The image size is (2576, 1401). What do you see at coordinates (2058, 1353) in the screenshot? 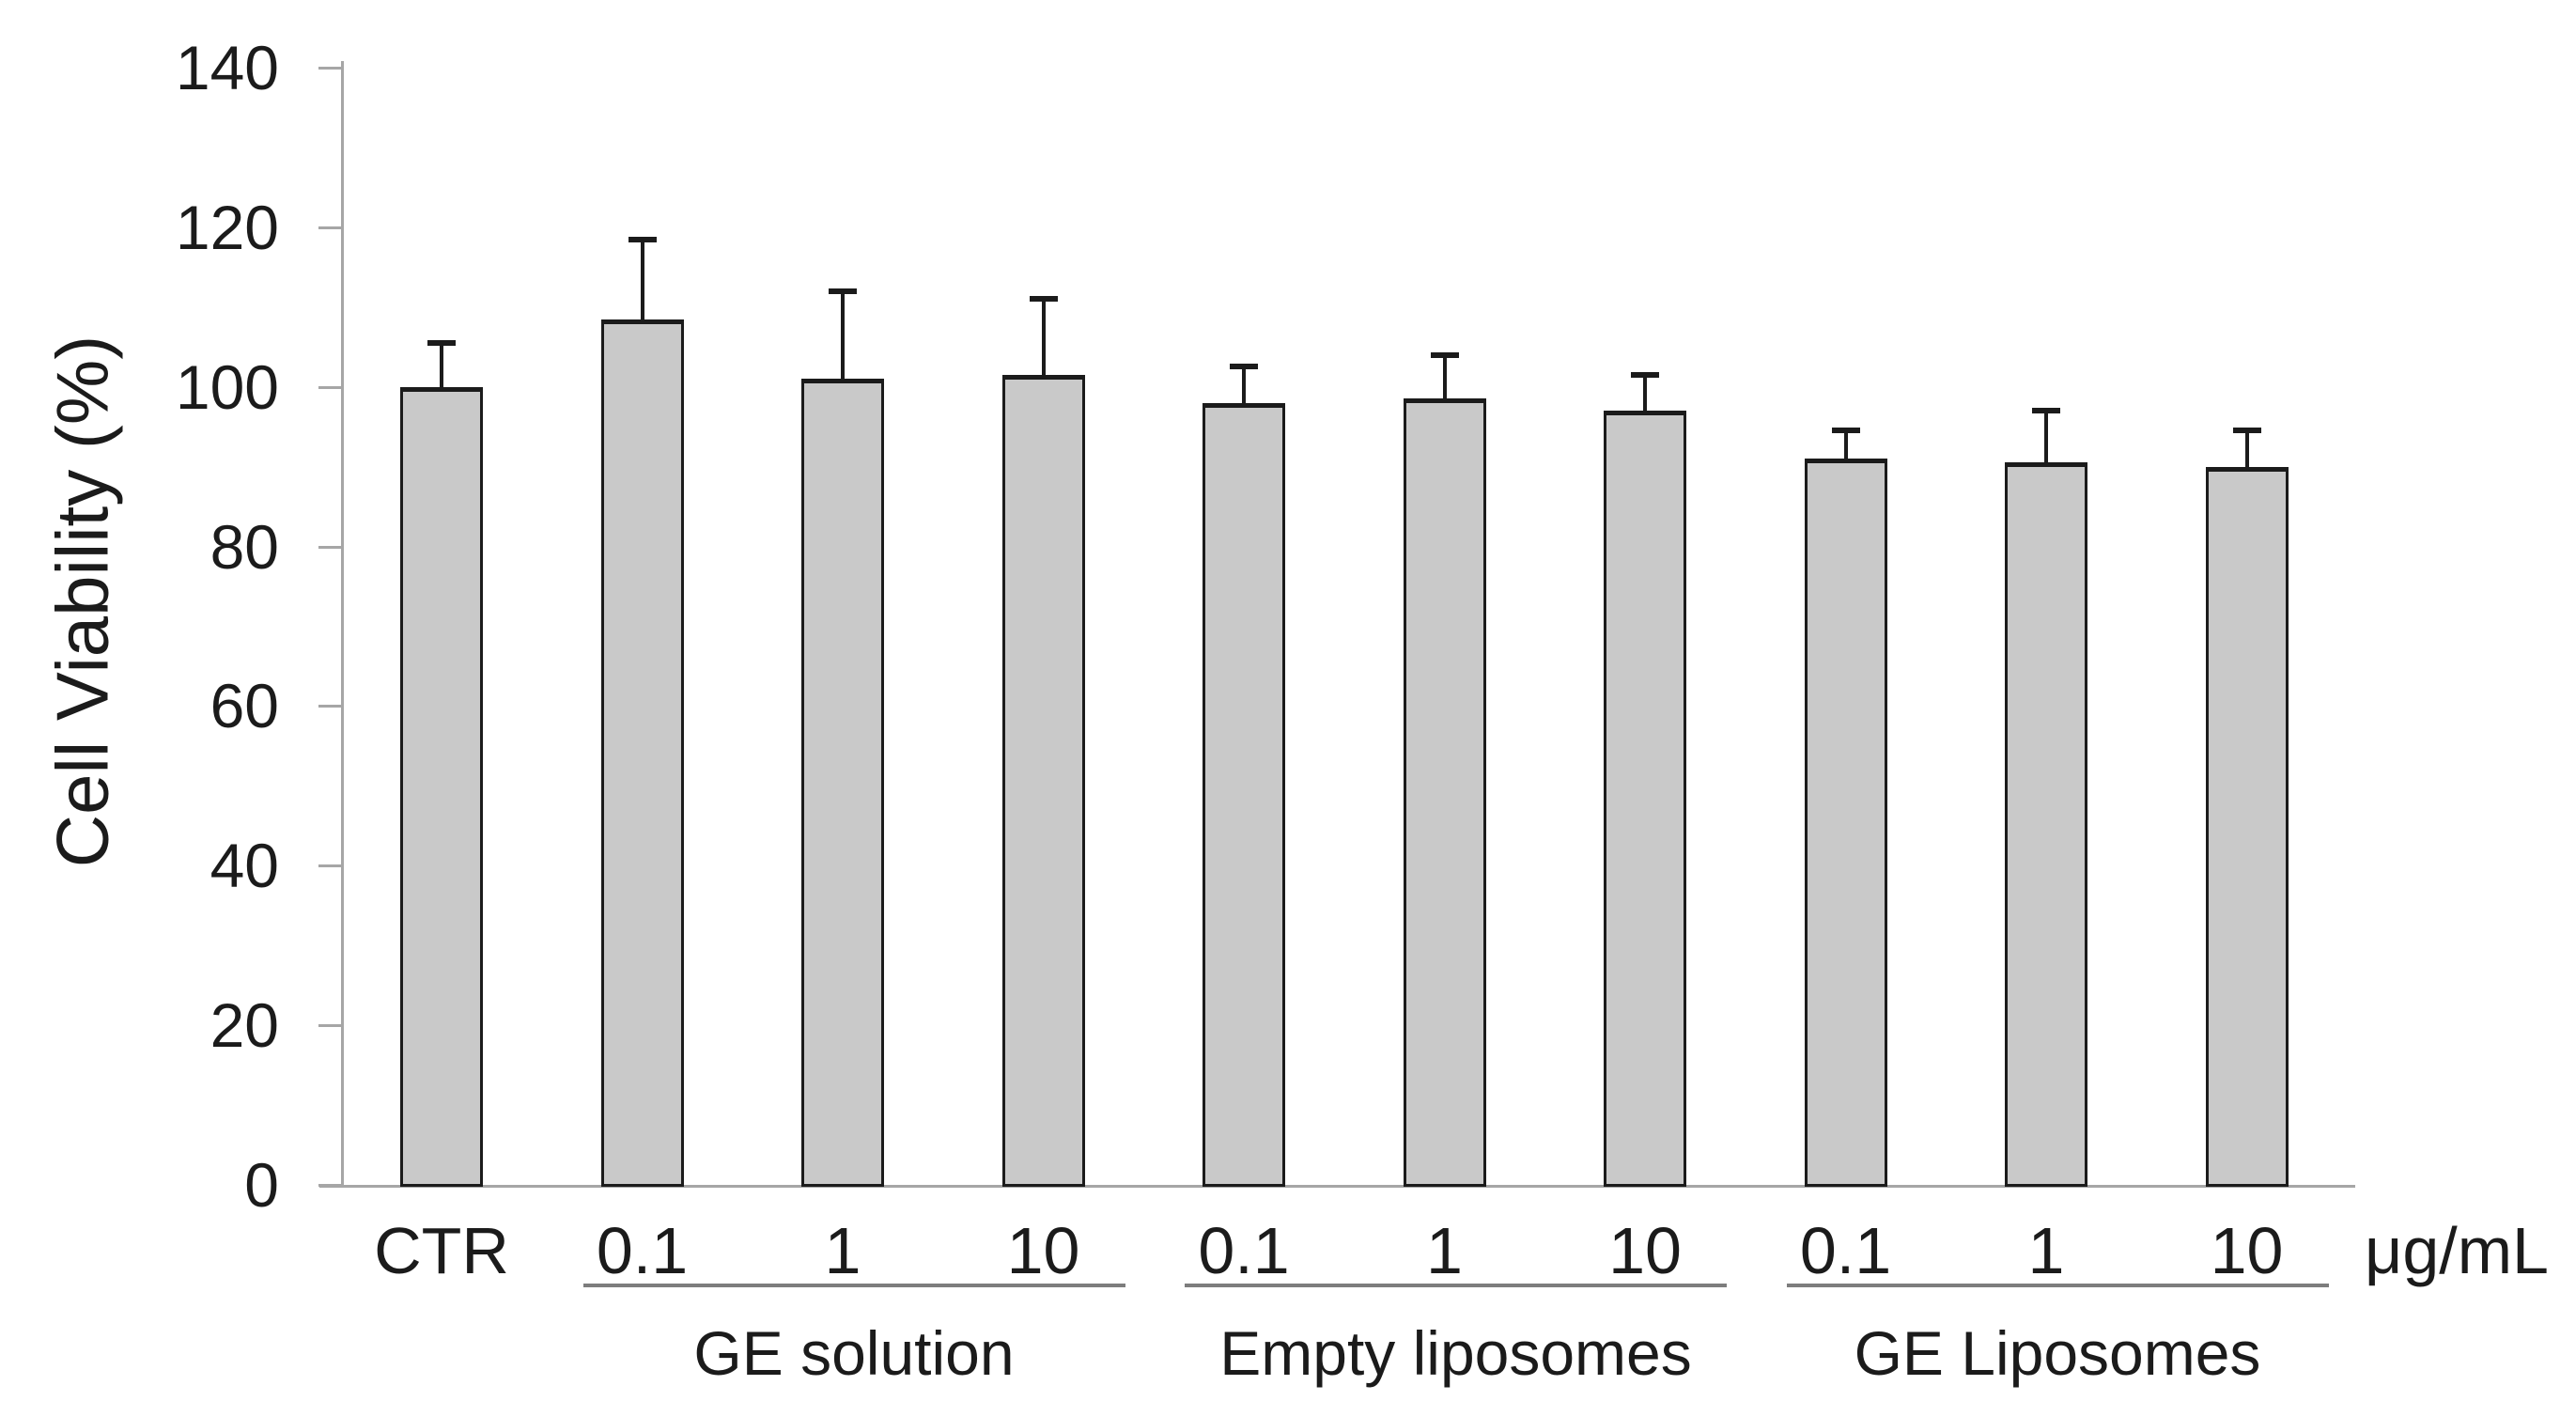
I see `group-label: GE Liposomes` at bounding box center [2058, 1353].